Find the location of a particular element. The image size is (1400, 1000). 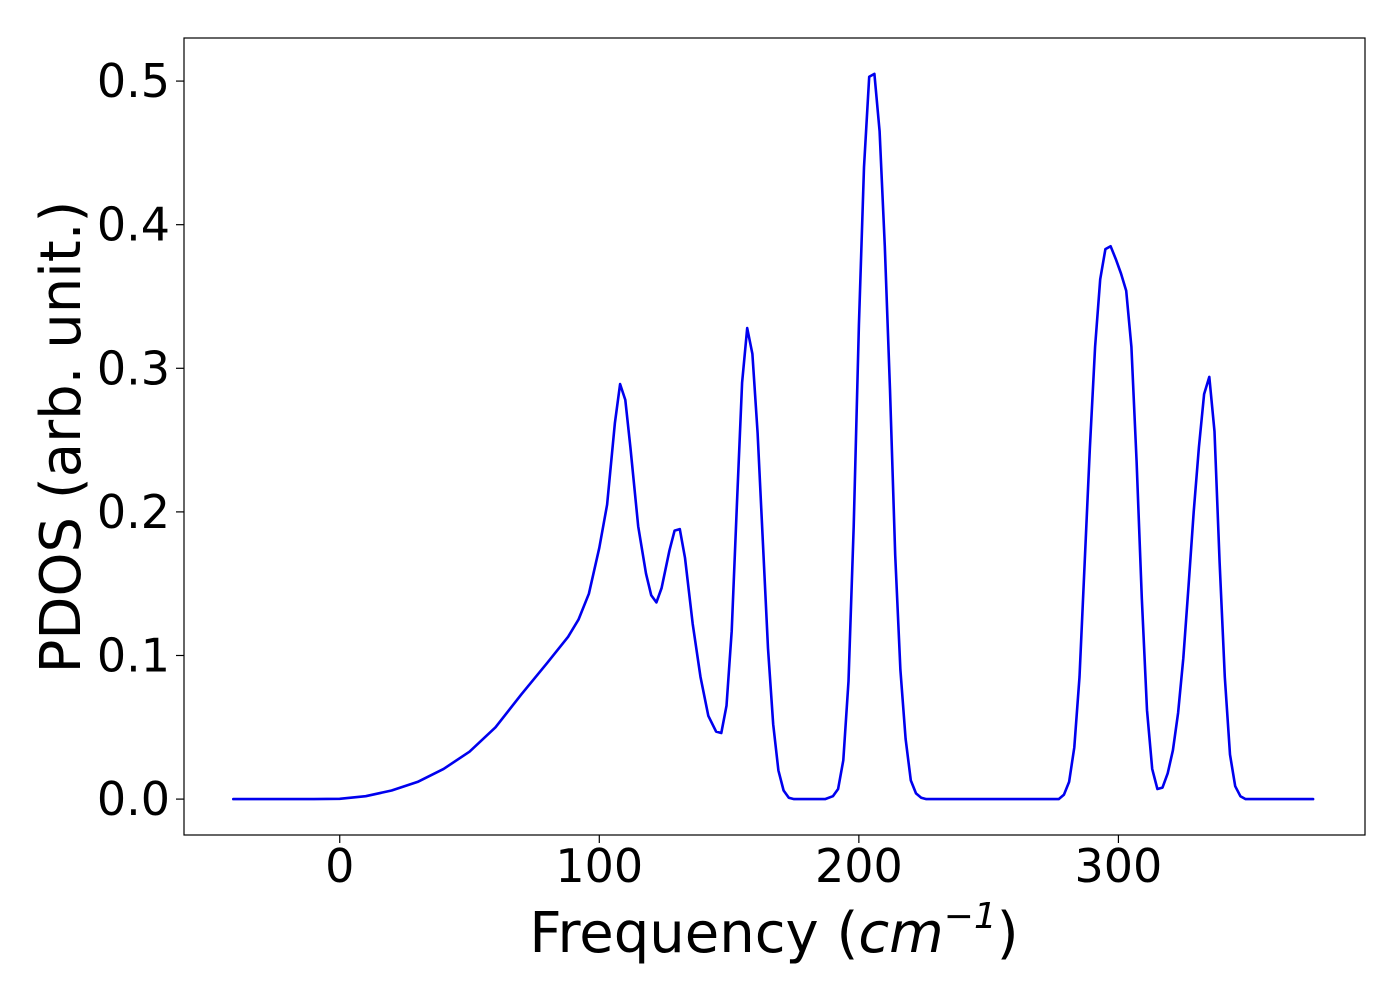

x-tick-label: 100 is located at coordinates (599, 866).